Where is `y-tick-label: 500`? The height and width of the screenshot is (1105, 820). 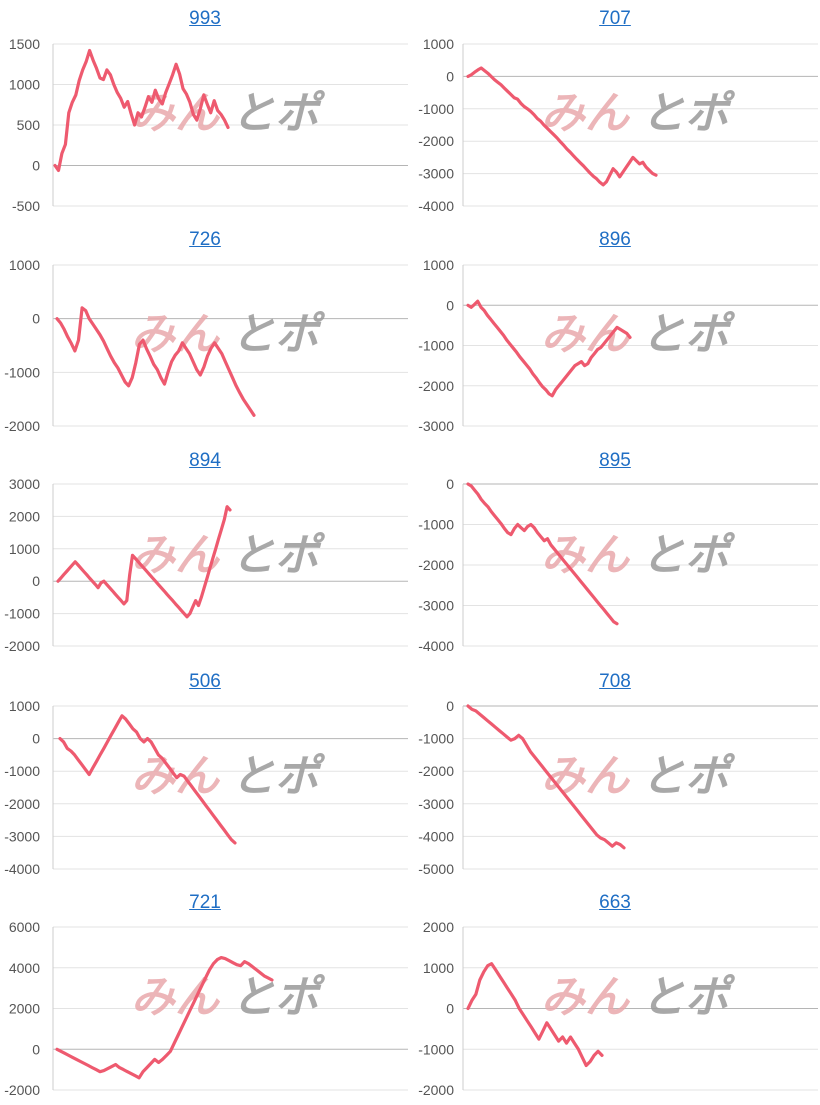 y-tick-label: 500 is located at coordinates (29, 125).